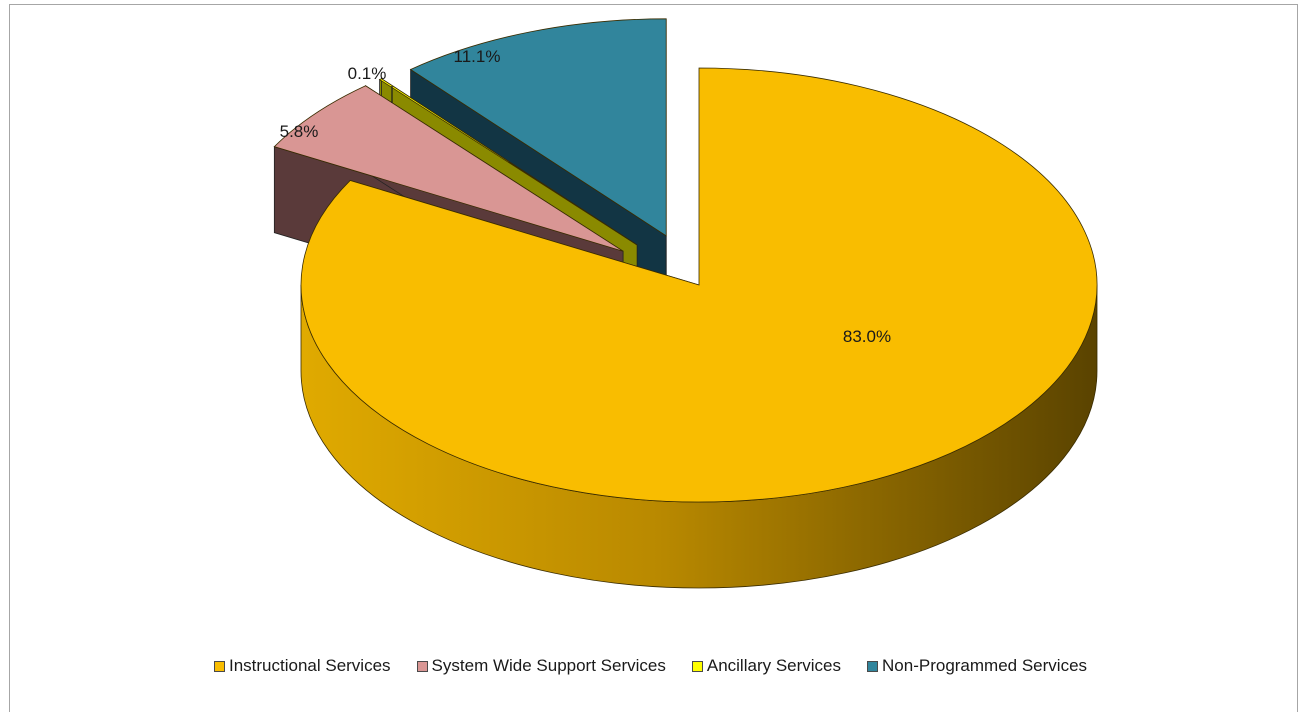  Describe the element at coordinates (774, 665) in the screenshot. I see `legend-label: Ancillary Services` at that location.